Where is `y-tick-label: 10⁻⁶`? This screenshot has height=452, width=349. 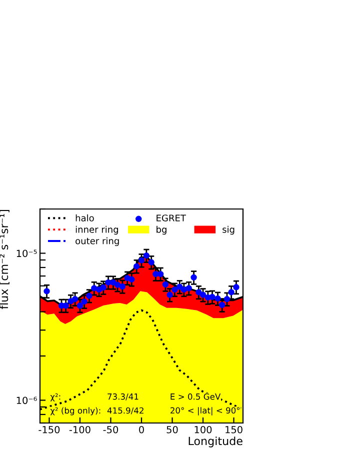 y-tick-label: 10⁻⁶ is located at coordinates (26, 400).